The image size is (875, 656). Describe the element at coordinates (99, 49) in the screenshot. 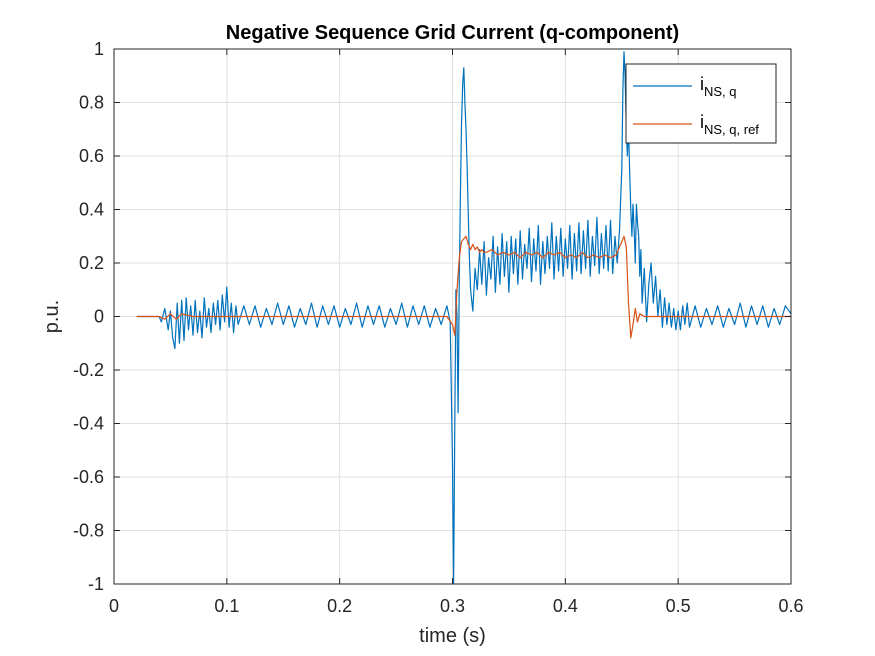

I see `y-tick-label: 1` at that location.